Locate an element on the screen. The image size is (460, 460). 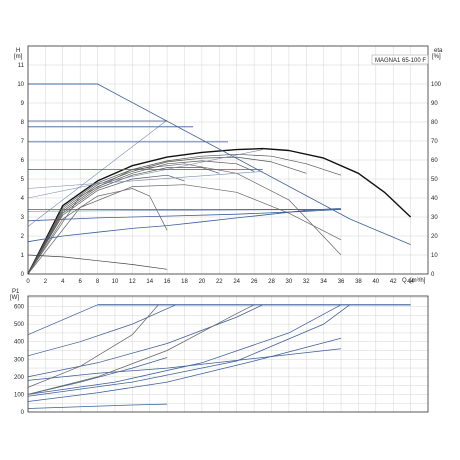
y-axis-p1-unit: [W] is located at coordinates (14, 298).